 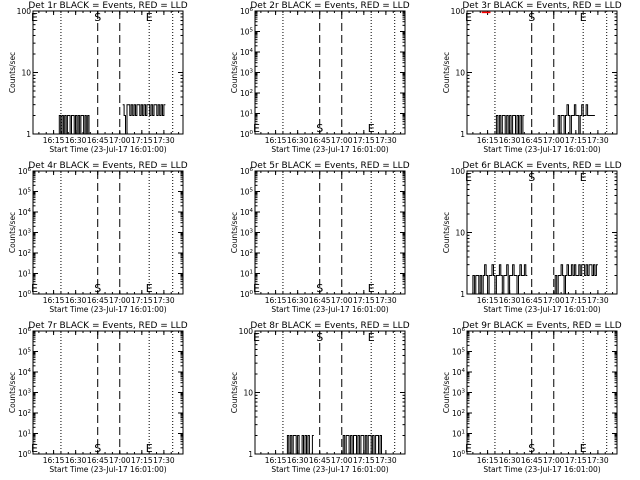 I want to click on panel-title: Det 5r BLACK = Events, RED = LLD, so click(x=329, y=166).